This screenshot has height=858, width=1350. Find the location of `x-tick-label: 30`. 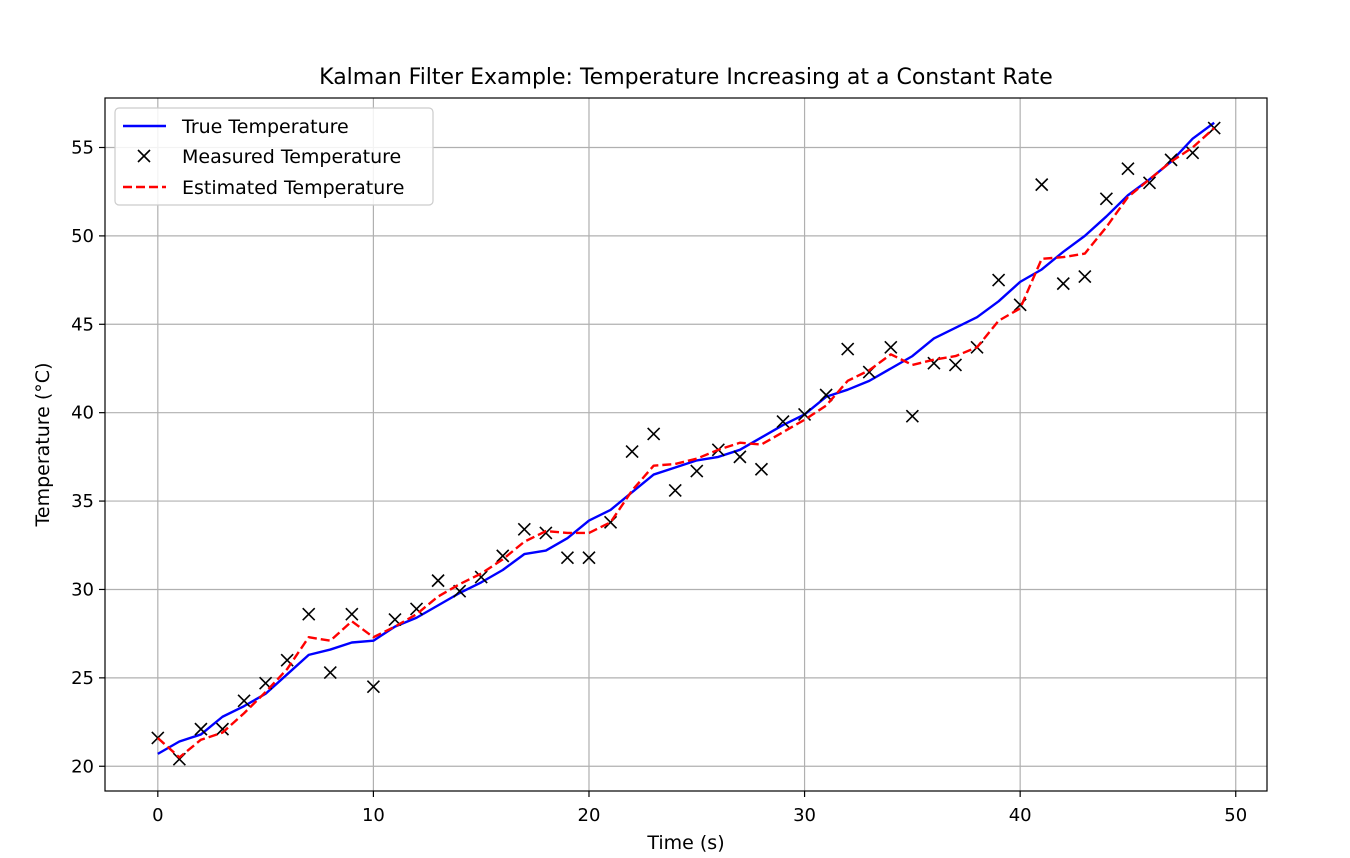

x-tick-label: 30 is located at coordinates (804, 815).